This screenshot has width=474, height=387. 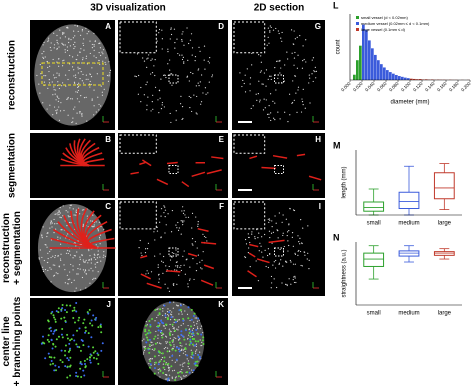 What do you see at coordinates (138, 215) in the screenshot?
I see `inset` at bounding box center [138, 215].